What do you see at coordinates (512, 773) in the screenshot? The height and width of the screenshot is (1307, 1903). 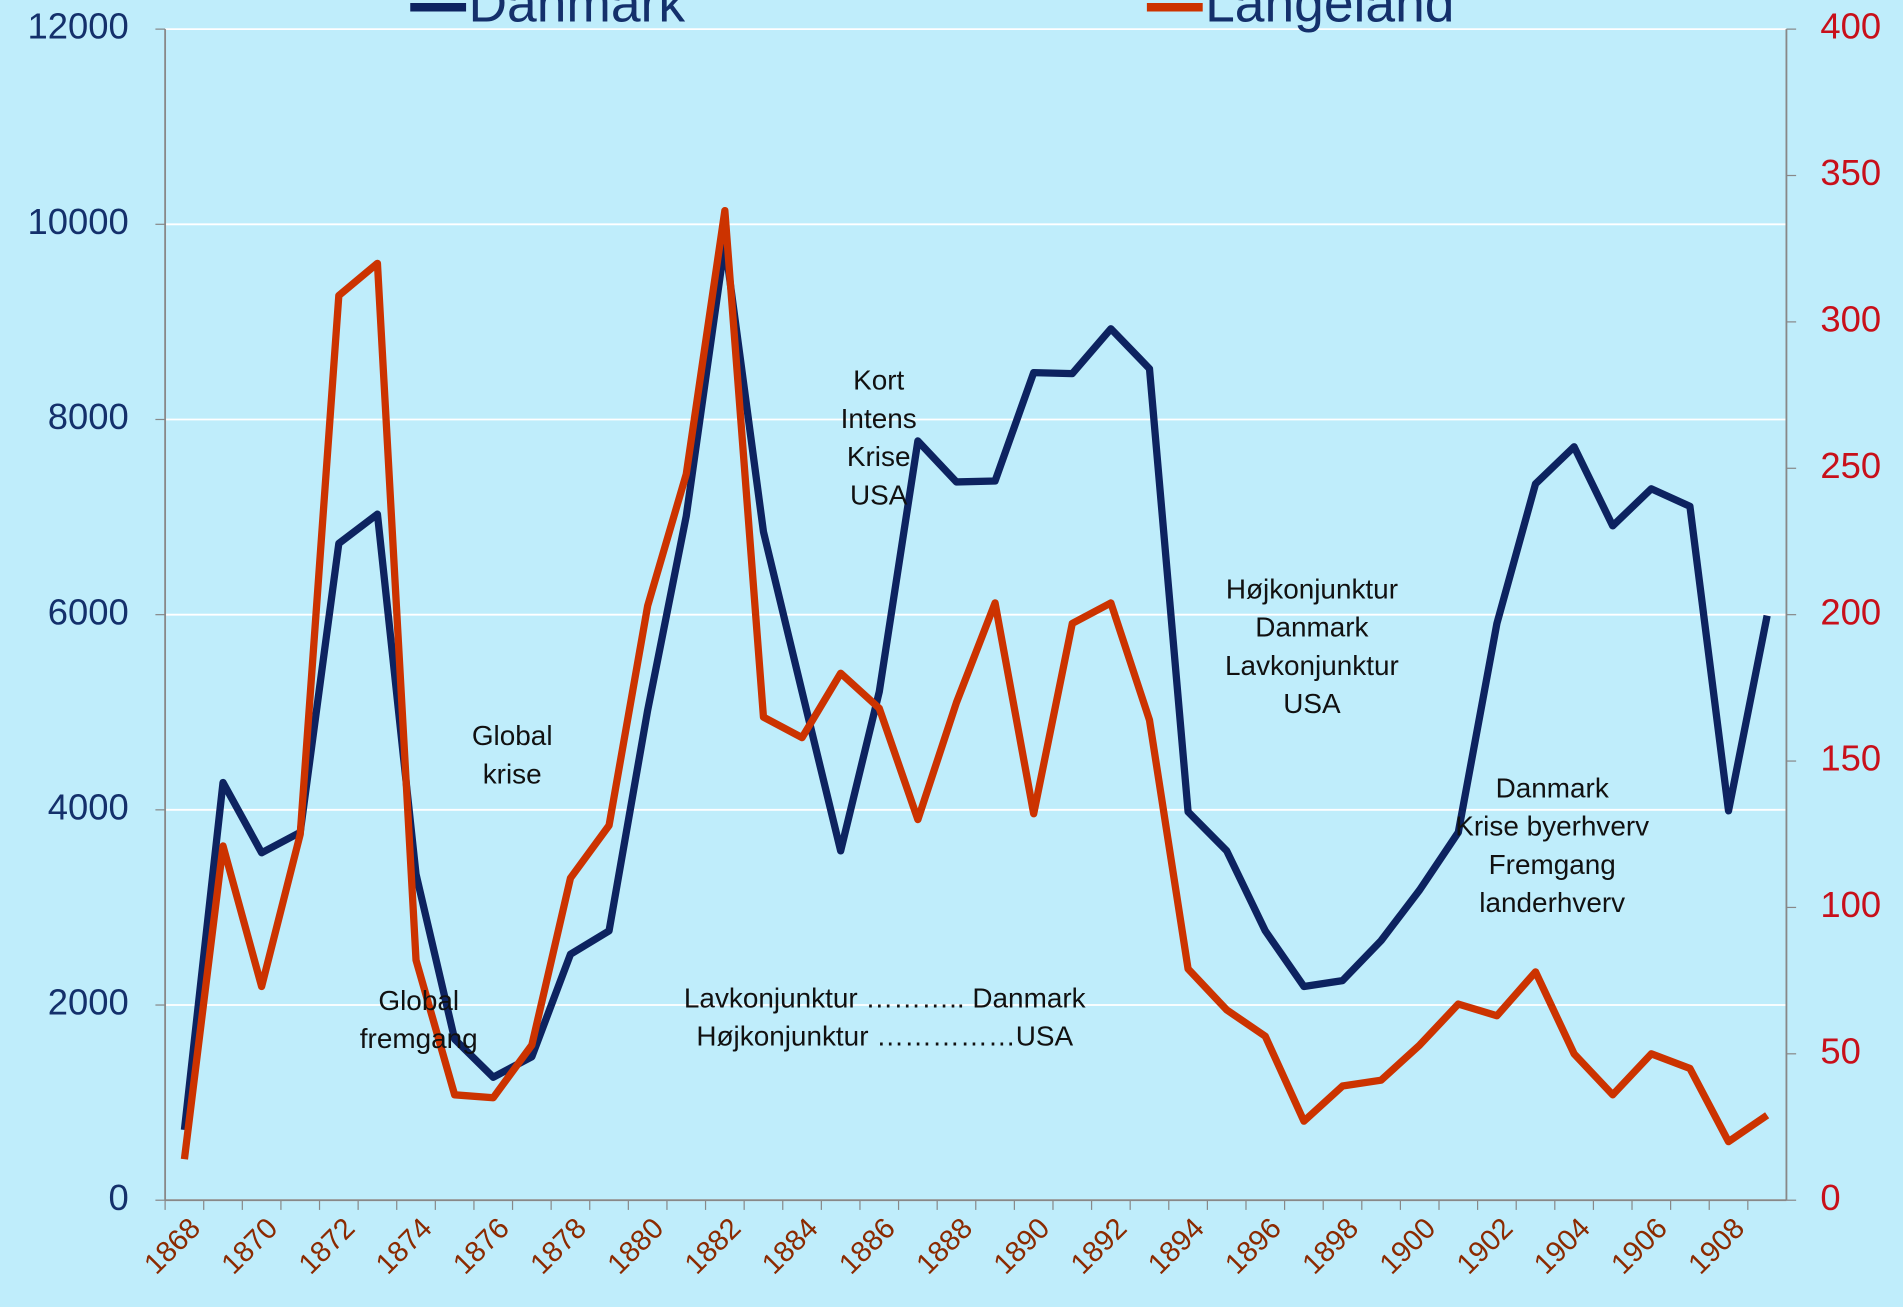 I see `annotation: krise` at bounding box center [512, 773].